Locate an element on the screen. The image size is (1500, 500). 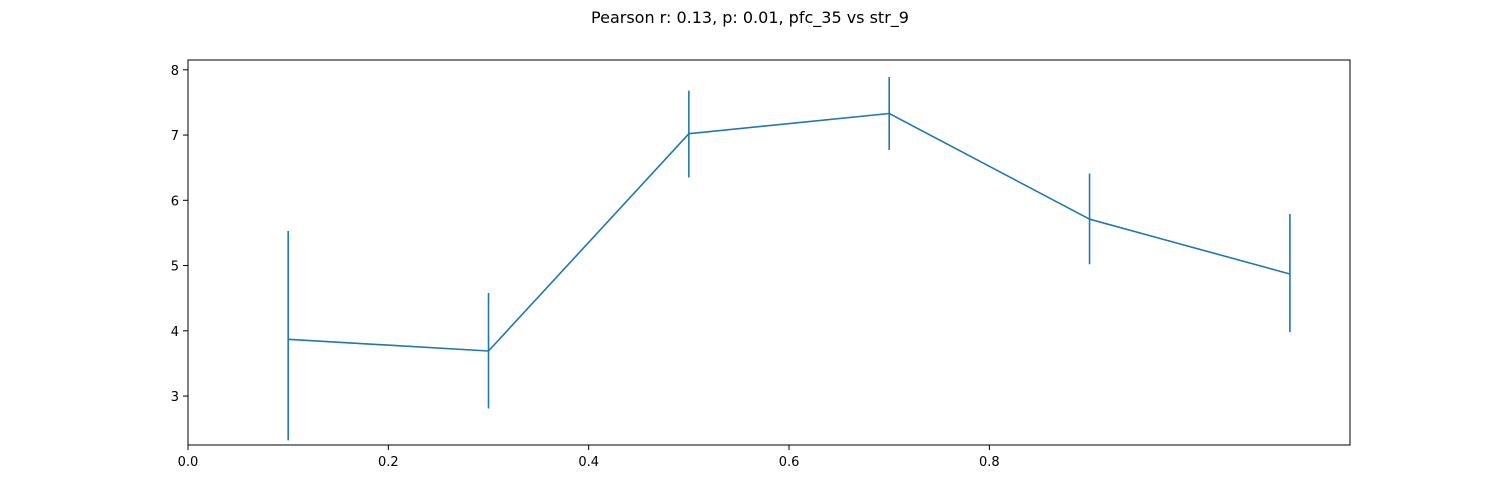
x-tick-label: 0.6 is located at coordinates (789, 462).